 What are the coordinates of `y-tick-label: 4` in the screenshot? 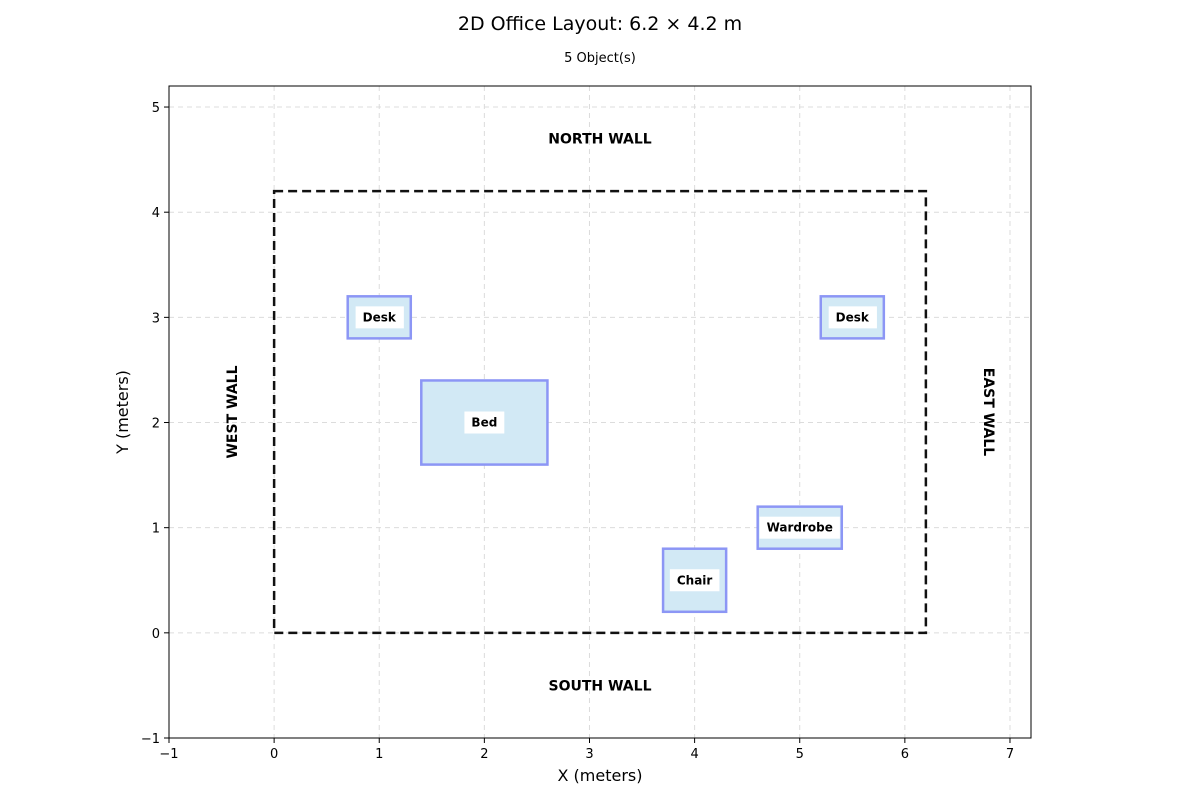 It's located at (156, 213).